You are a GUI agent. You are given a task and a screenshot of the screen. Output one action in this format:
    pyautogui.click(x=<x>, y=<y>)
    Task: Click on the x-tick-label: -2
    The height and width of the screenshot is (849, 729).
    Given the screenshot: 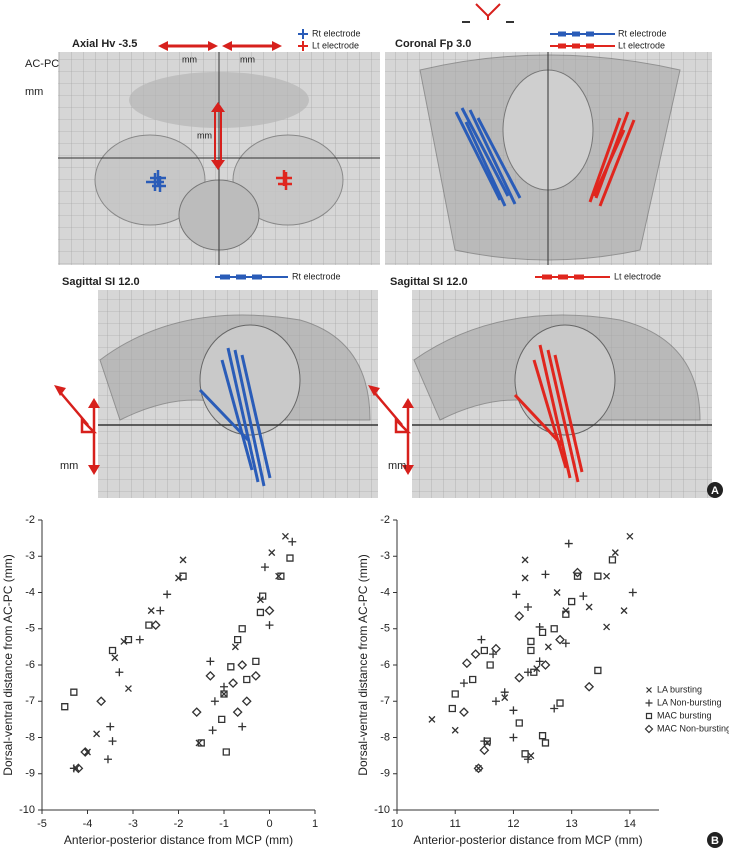 What is the action you would take?
    pyautogui.click(x=179, y=824)
    